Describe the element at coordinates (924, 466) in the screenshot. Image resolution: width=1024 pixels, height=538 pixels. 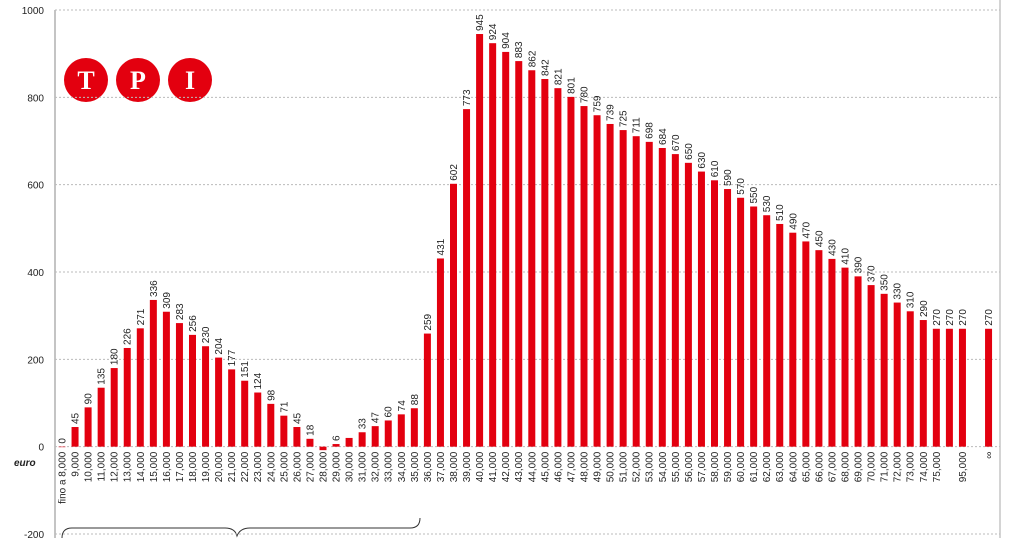
I see `x-tick-label: 74,000` at that location.